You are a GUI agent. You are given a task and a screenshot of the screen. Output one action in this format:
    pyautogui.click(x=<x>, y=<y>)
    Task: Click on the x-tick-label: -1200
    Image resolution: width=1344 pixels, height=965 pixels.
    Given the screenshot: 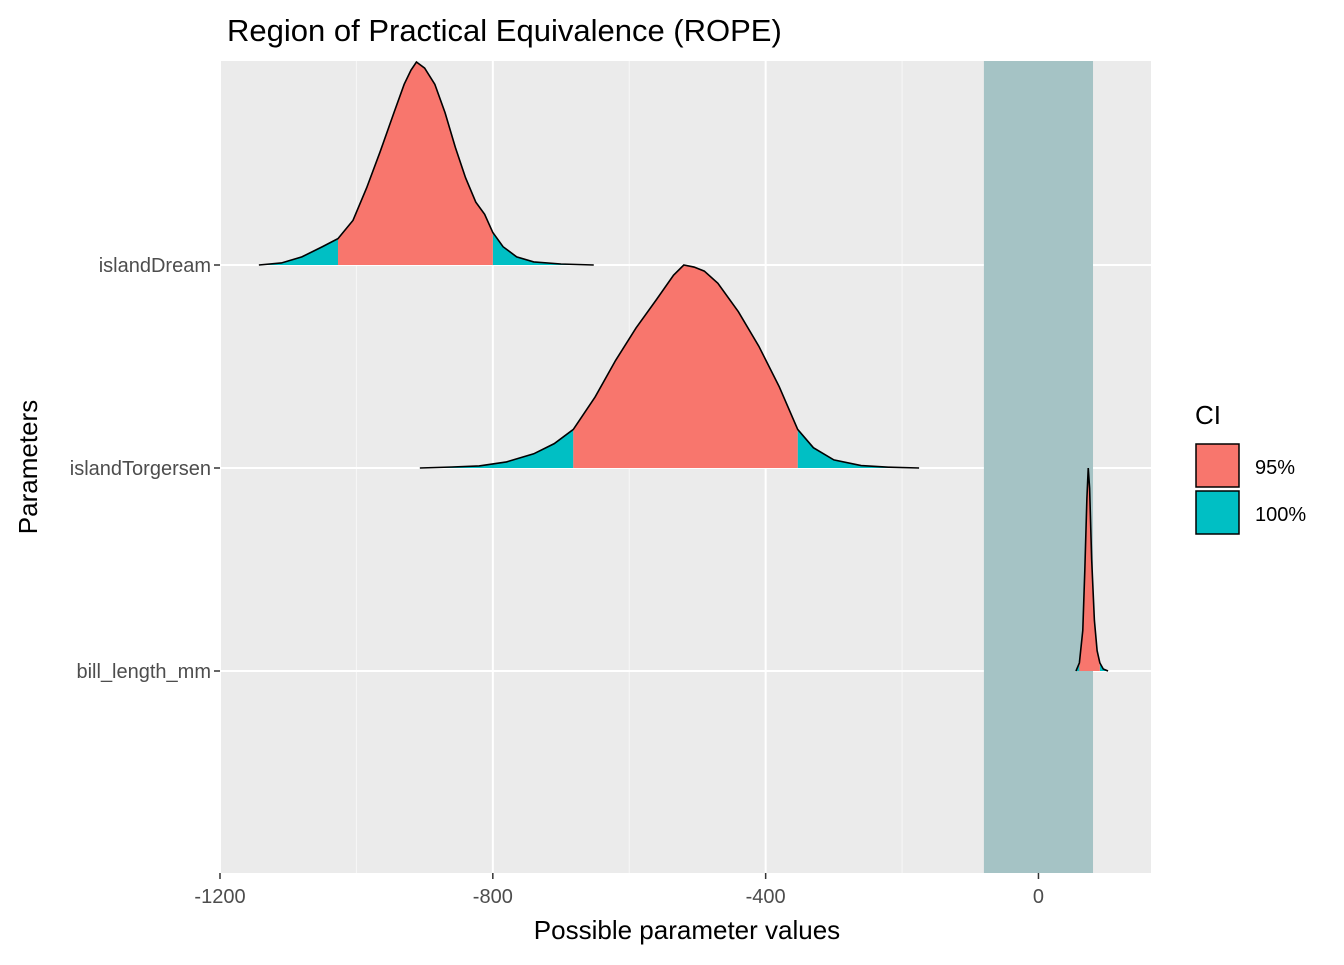 What is the action you would take?
    pyautogui.click(x=219, y=897)
    